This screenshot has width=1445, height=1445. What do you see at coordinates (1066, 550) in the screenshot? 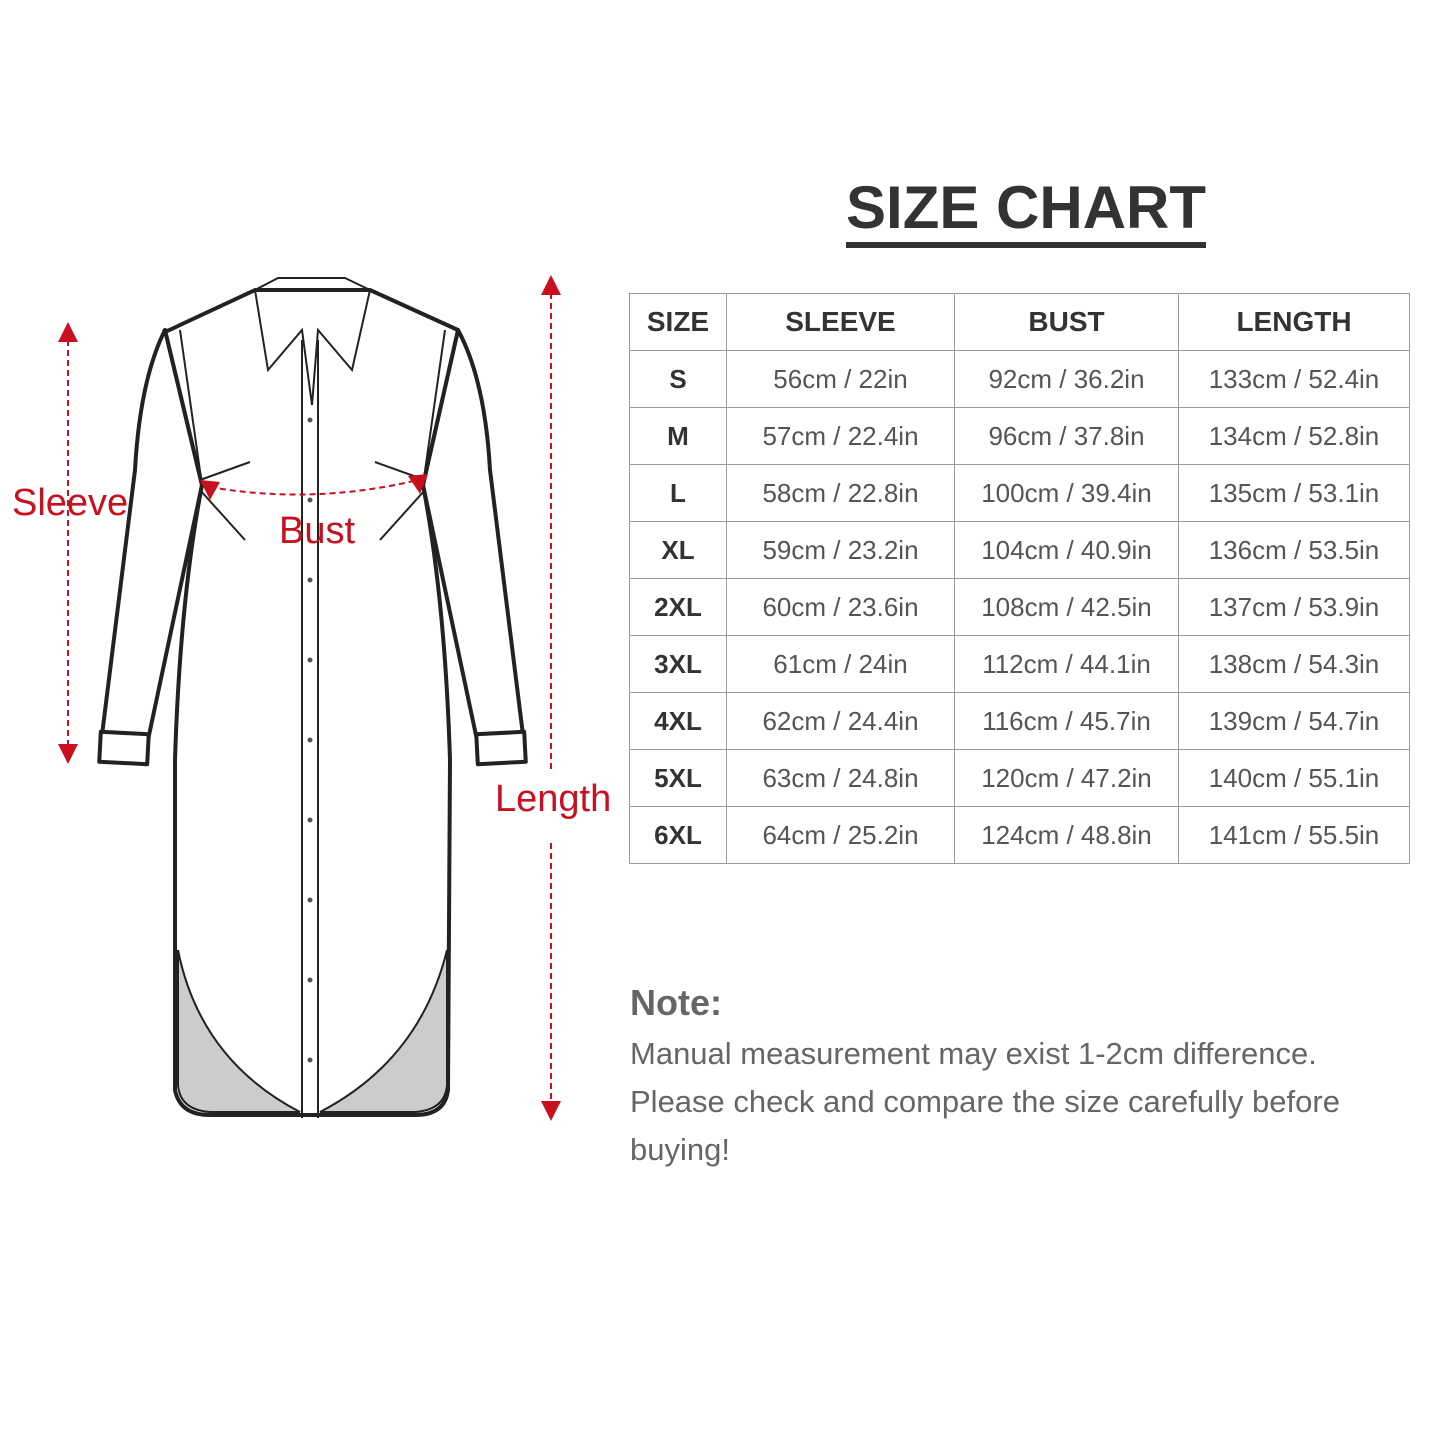
I see `cell-bust: 104cm / 40.9in` at bounding box center [1066, 550].